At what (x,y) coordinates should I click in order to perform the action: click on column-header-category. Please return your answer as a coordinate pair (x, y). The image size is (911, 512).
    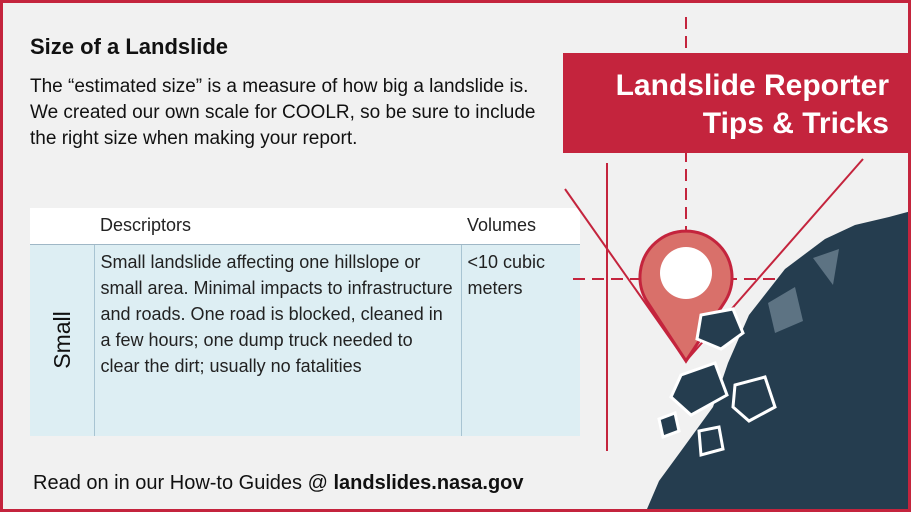
    Looking at the image, I should click on (62, 226).